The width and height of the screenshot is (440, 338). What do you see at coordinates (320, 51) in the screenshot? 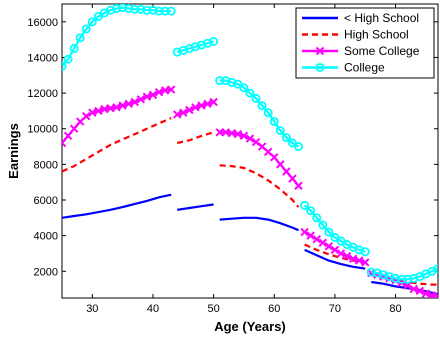
I see `legend-marker-some-college` at bounding box center [320, 51].